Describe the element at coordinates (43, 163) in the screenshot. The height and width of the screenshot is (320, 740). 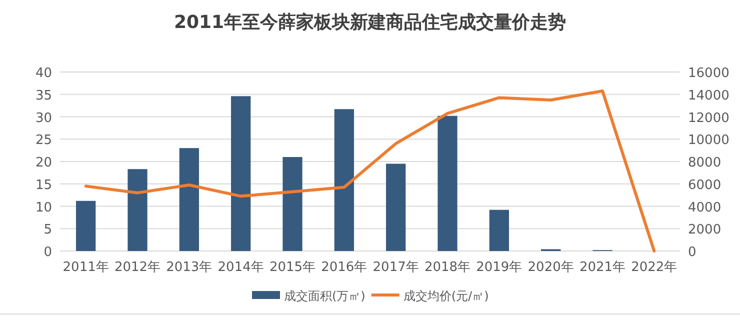
I see `y-tick-label: 20` at that location.